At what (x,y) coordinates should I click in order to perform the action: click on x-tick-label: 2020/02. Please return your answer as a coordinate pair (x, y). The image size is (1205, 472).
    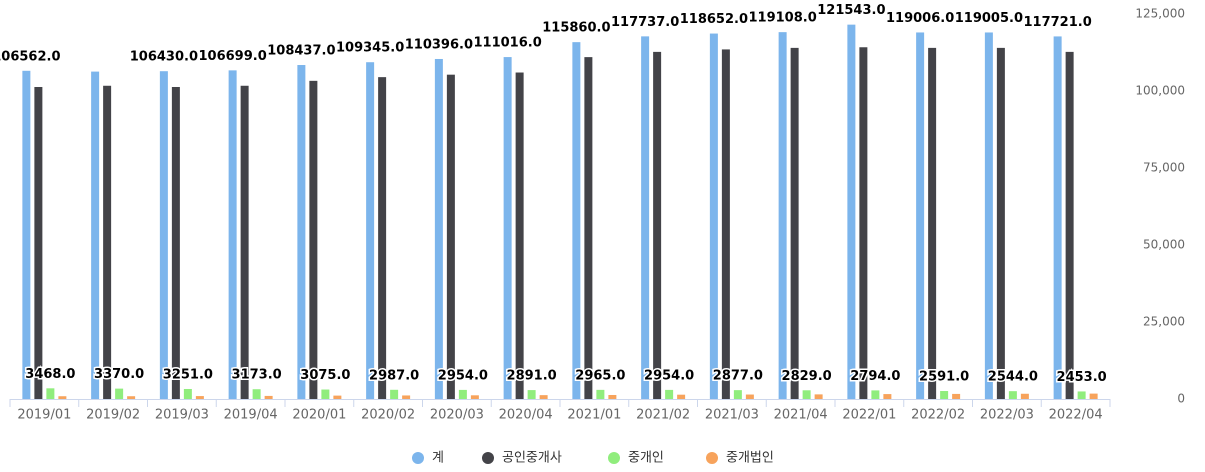
    Looking at the image, I should click on (388, 415).